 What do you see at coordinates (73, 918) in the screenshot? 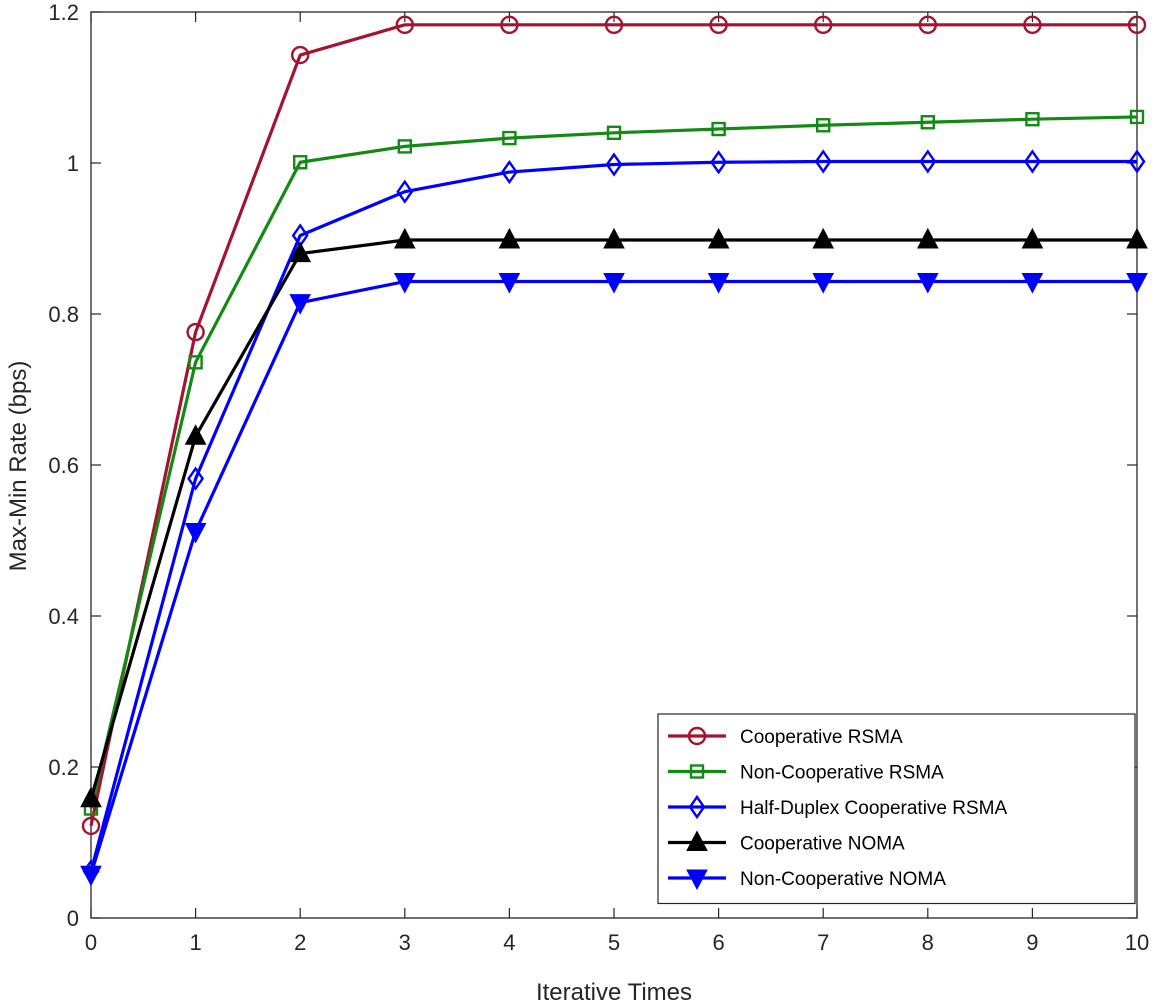
I see `y-tick-label: 0` at bounding box center [73, 918].